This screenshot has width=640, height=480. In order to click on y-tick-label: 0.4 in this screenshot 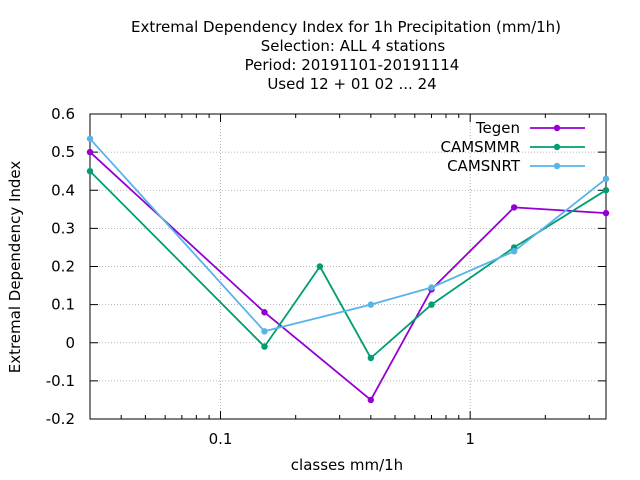, I will do `click(63, 190)`.